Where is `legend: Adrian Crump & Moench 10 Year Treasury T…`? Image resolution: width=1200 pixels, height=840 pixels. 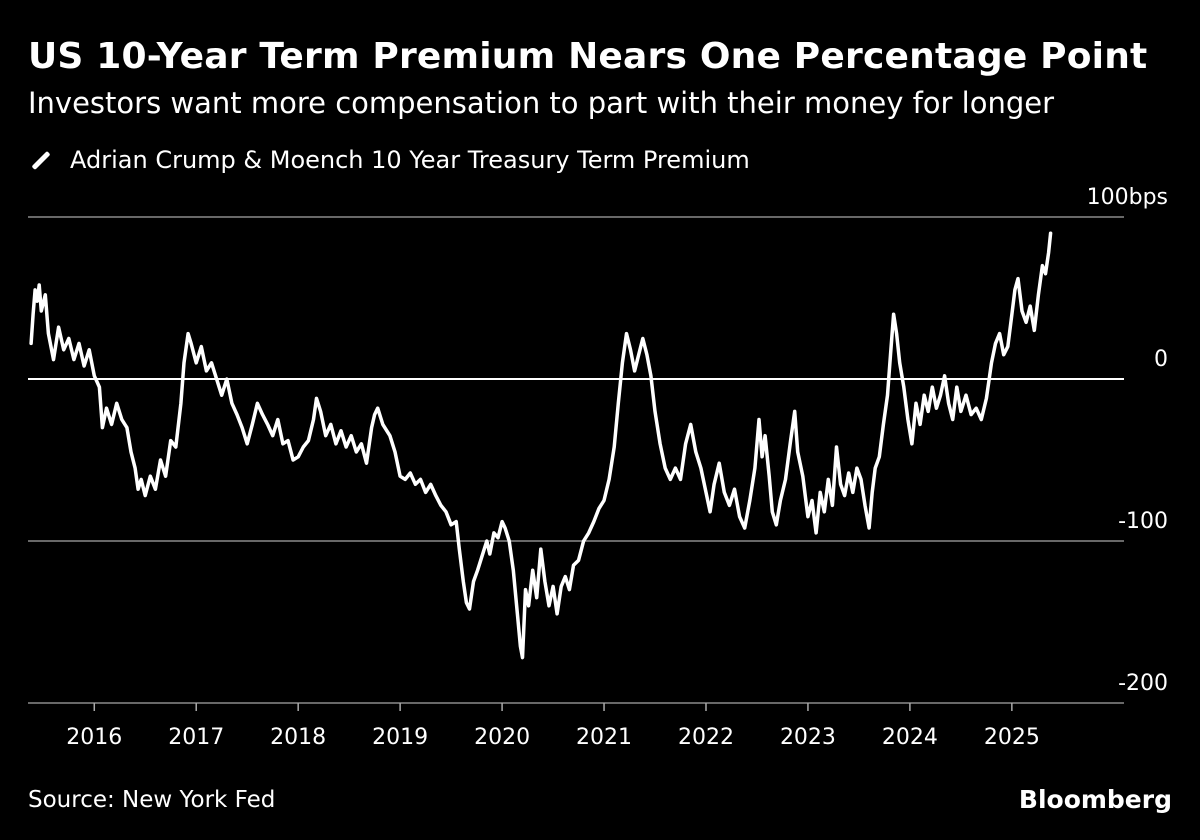
legend: Adrian Crump & Moench 10 Year Treasury T… is located at coordinates (389, 160).